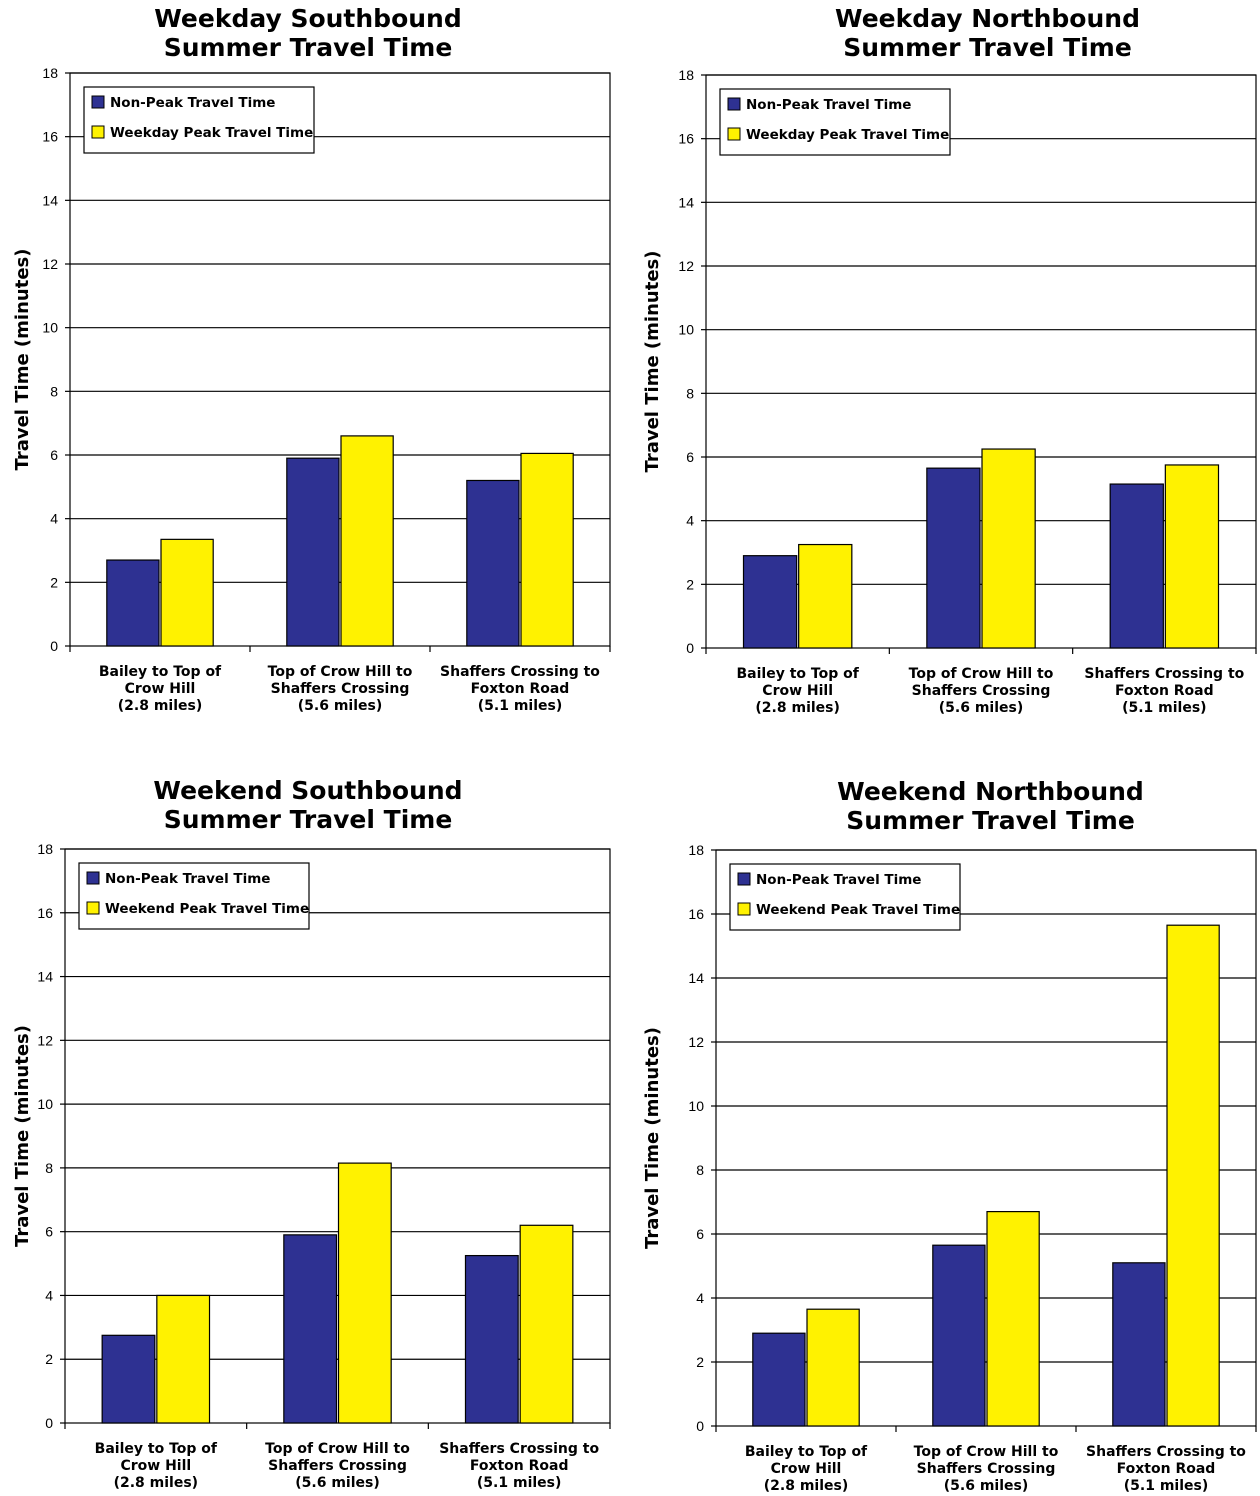 The image size is (1260, 1496). Describe the element at coordinates (308, 790) in the screenshot. I see `chart-title-line-1: Weekend Southbound` at that location.